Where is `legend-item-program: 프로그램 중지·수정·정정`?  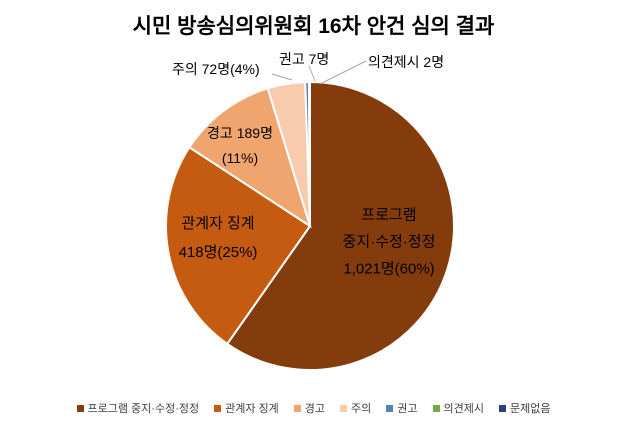 legend-item-program: 프로그램 중지·수정·정정 is located at coordinates (138, 408).